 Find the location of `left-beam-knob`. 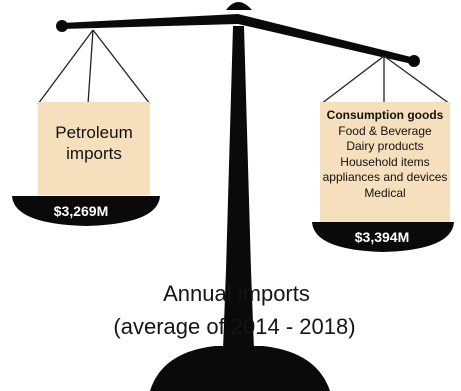

left-beam-knob is located at coordinates (62, 26).